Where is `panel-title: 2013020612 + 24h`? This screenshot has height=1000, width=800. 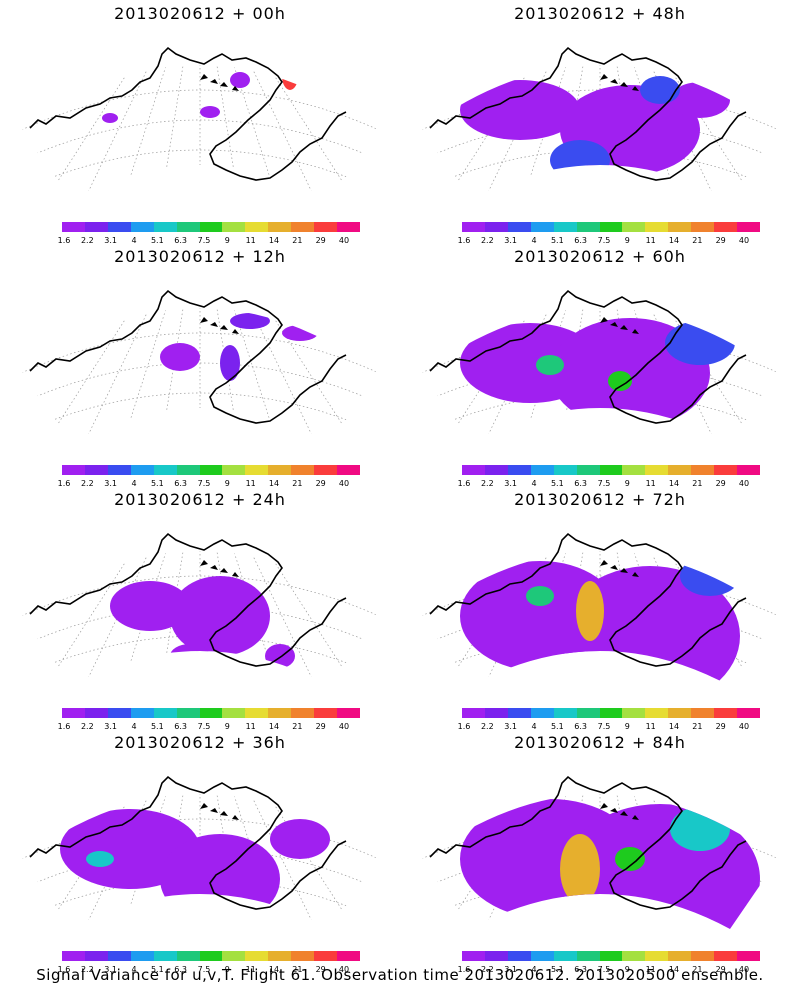
panel-title: 2013020612 + 24h is located at coordinates (200, 499).